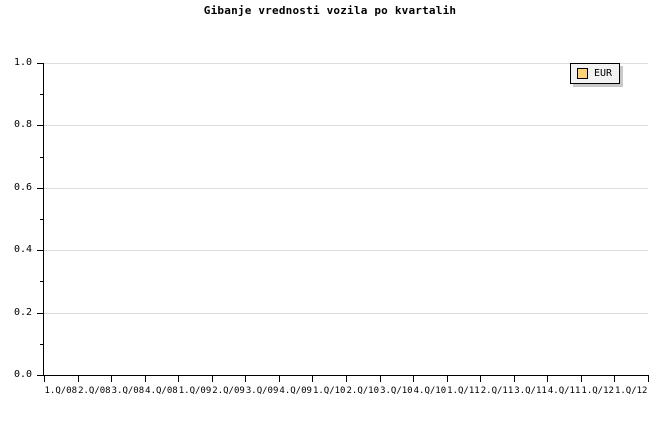 The width and height of the screenshot is (660, 440). I want to click on x-axis-label: 4.Q/11, so click(564, 391).